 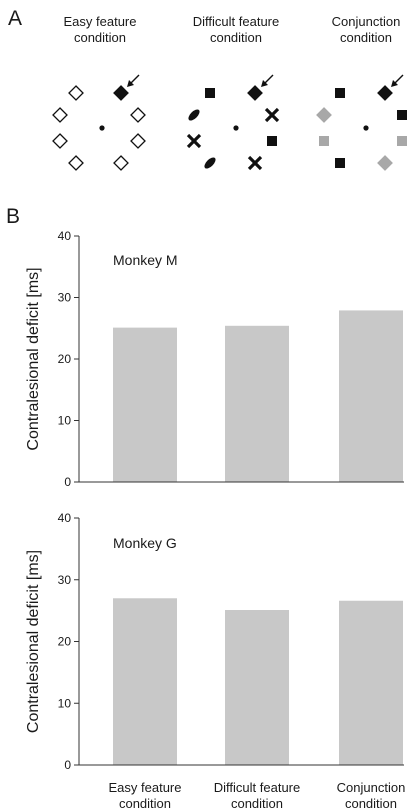 What do you see at coordinates (145, 260) in the screenshot?
I see `chart-title: Monkey M` at bounding box center [145, 260].